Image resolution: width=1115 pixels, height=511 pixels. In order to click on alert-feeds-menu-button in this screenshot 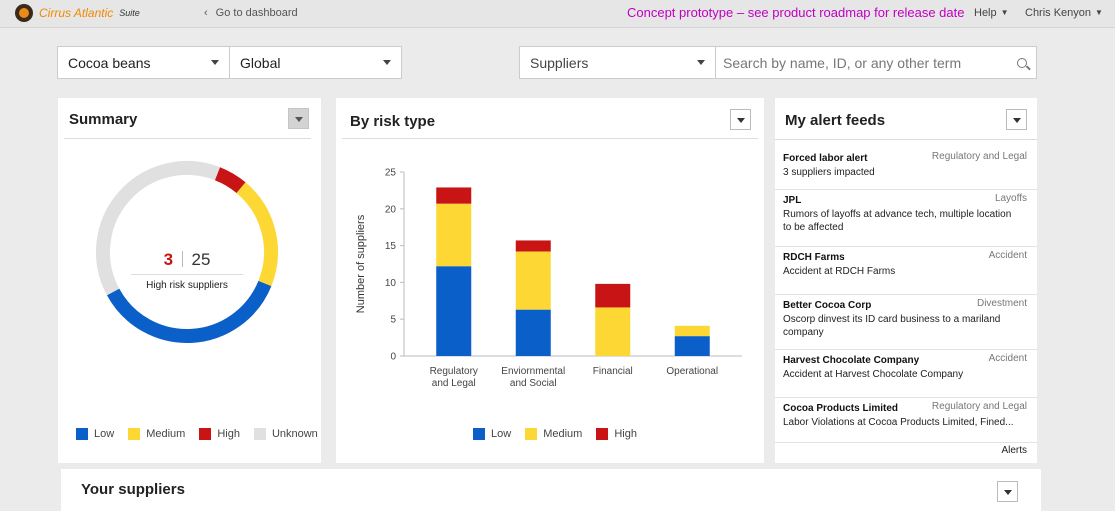, I will do `click(1016, 119)`.